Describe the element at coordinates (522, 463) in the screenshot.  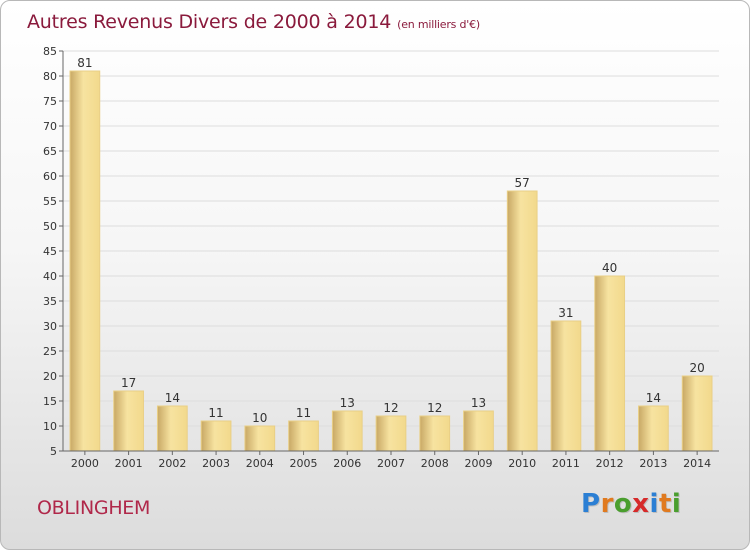
I see `x-tick-label: 2010` at that location.